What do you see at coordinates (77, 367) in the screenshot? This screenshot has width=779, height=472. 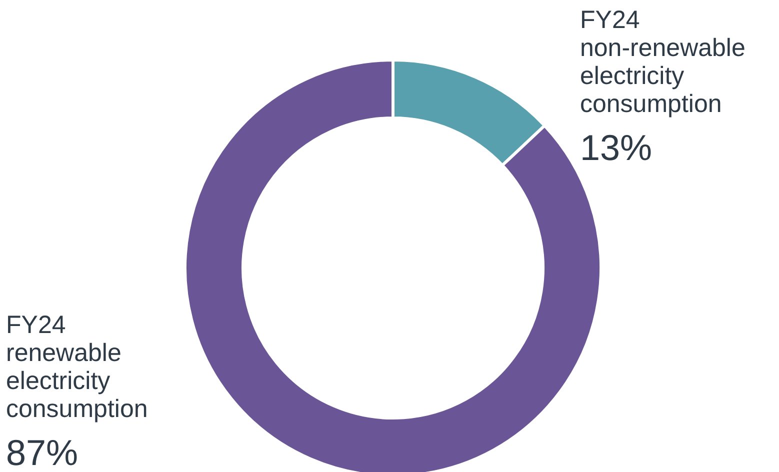 I see `slice-label: FY24 renewable electricity consumption` at bounding box center [77, 367].